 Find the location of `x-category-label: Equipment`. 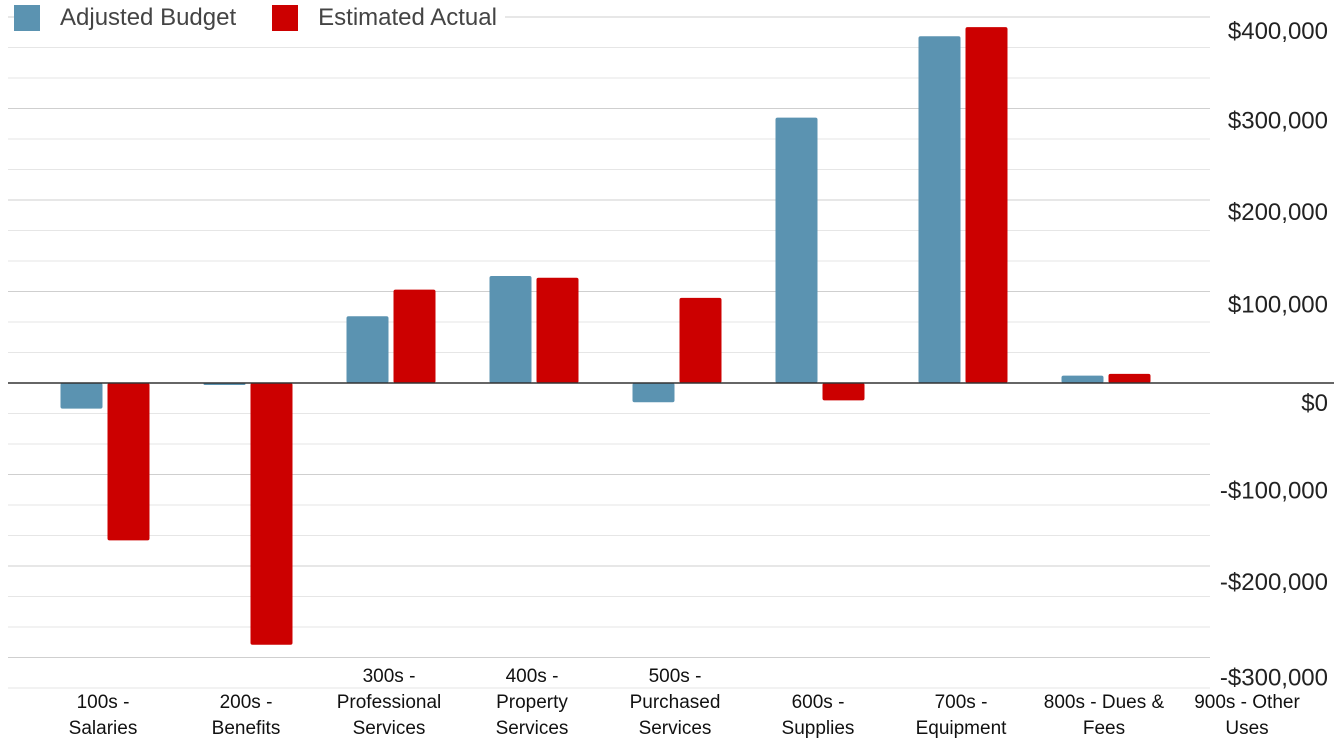

x-category-label: Equipment is located at coordinates (962, 728).